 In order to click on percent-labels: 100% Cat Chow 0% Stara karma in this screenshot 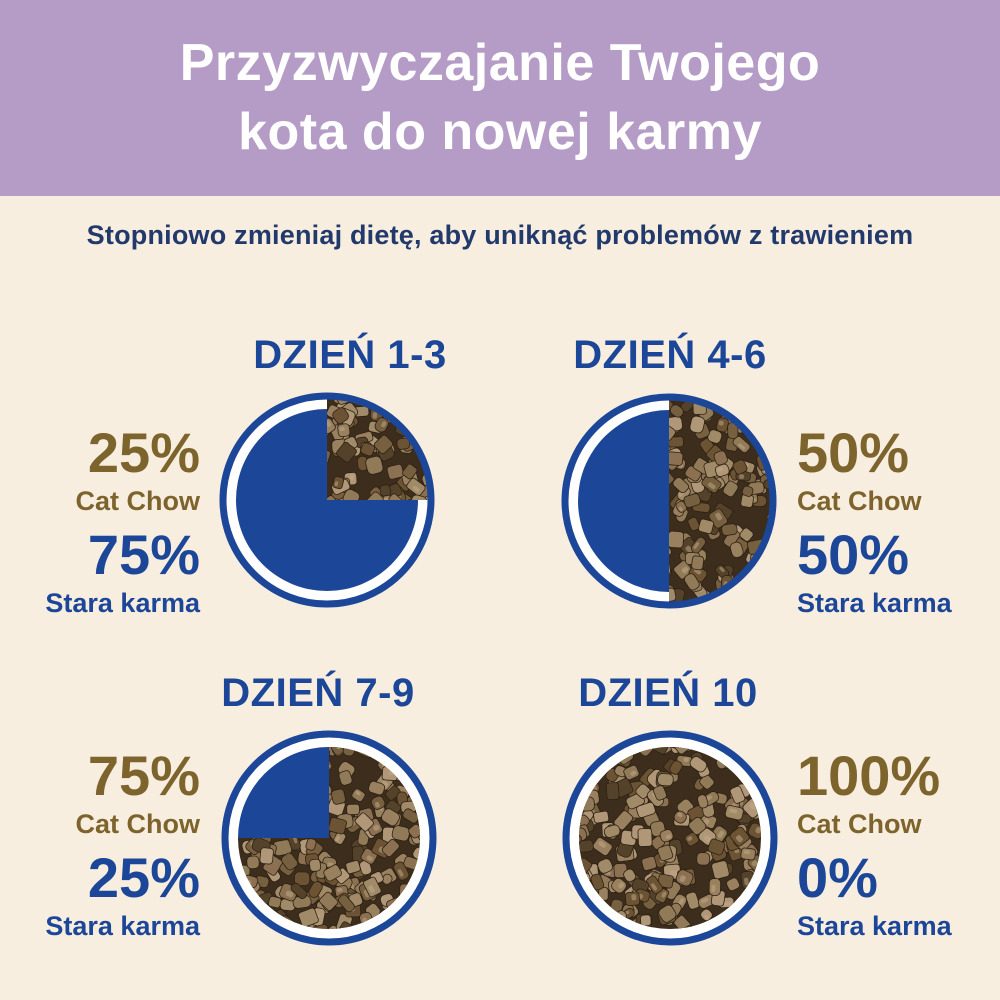, I will do `click(898, 845)`.